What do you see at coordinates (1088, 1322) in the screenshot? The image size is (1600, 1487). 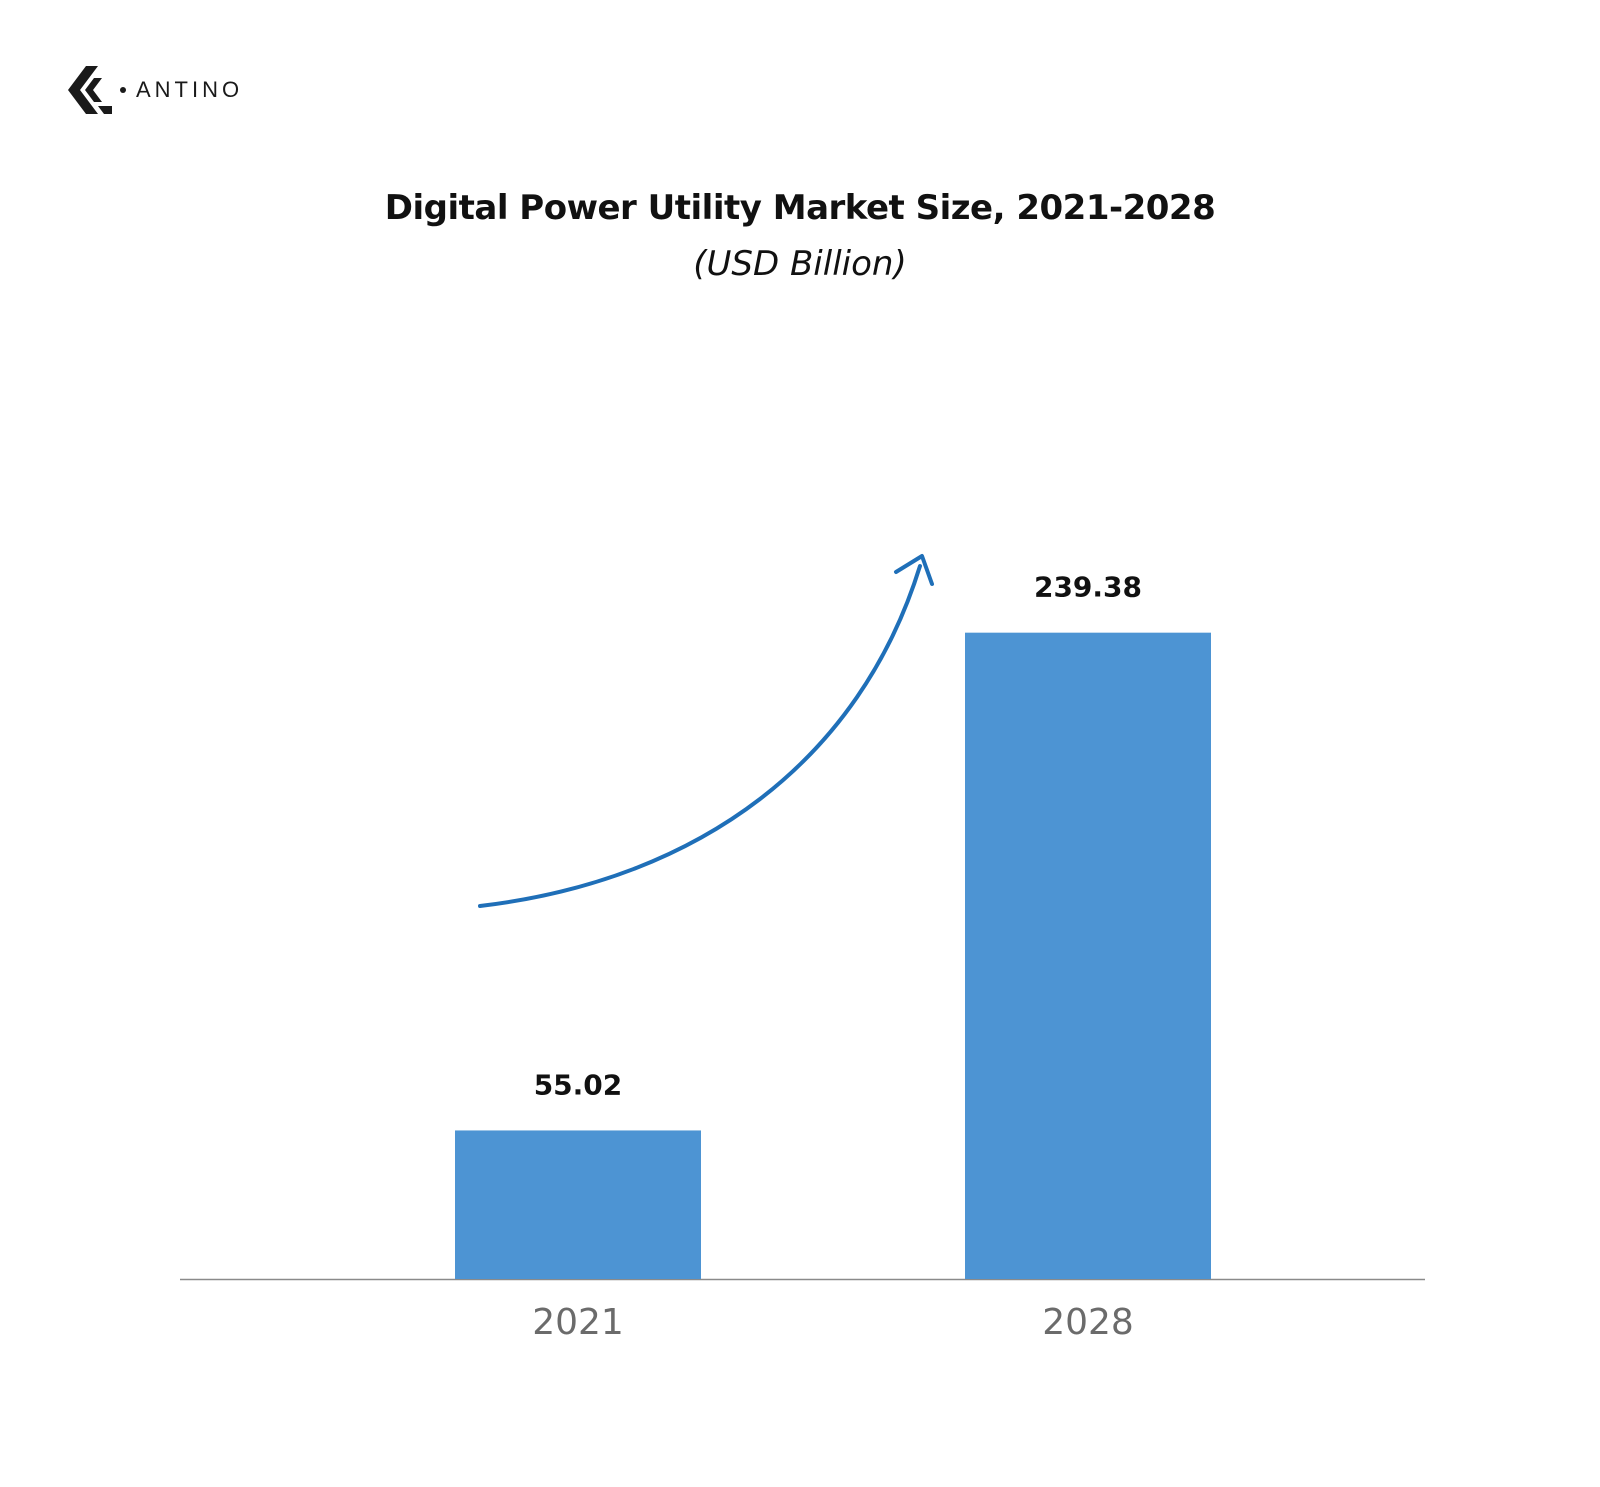 I see `x-tick-label-2028: 2028` at bounding box center [1088, 1322].